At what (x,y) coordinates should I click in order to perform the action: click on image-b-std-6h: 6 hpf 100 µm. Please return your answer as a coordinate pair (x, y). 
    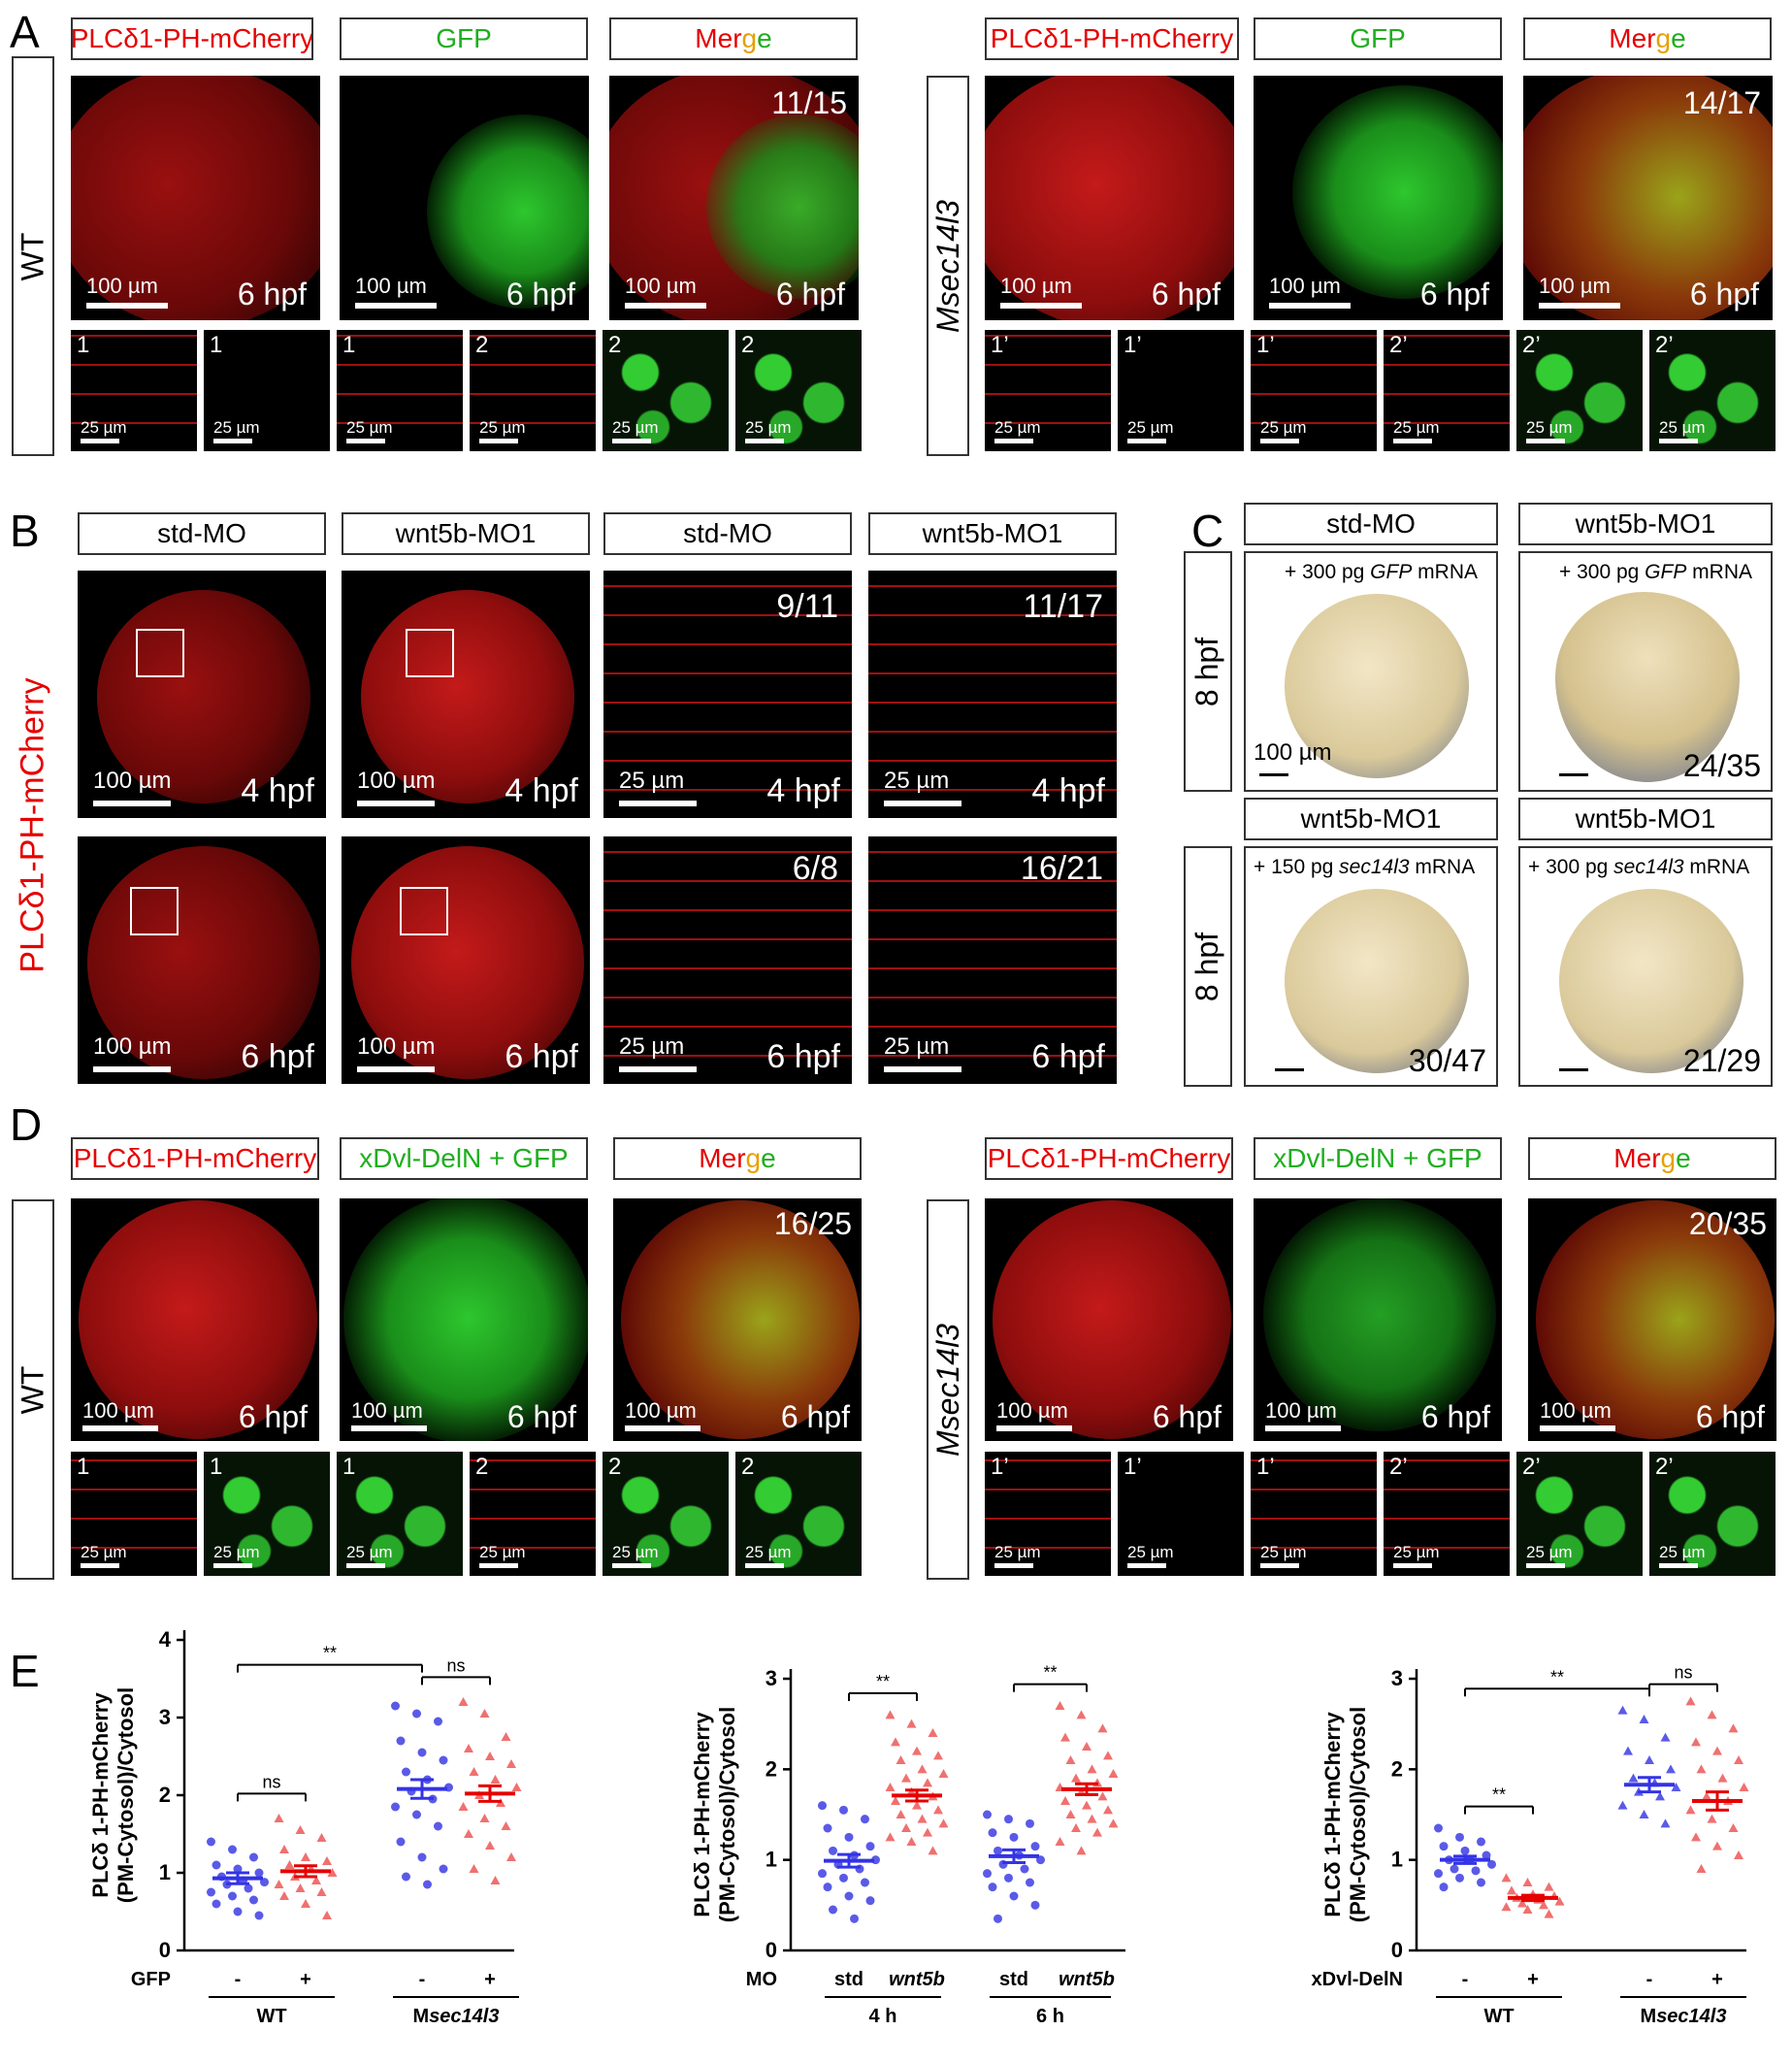
    Looking at the image, I should click on (202, 960).